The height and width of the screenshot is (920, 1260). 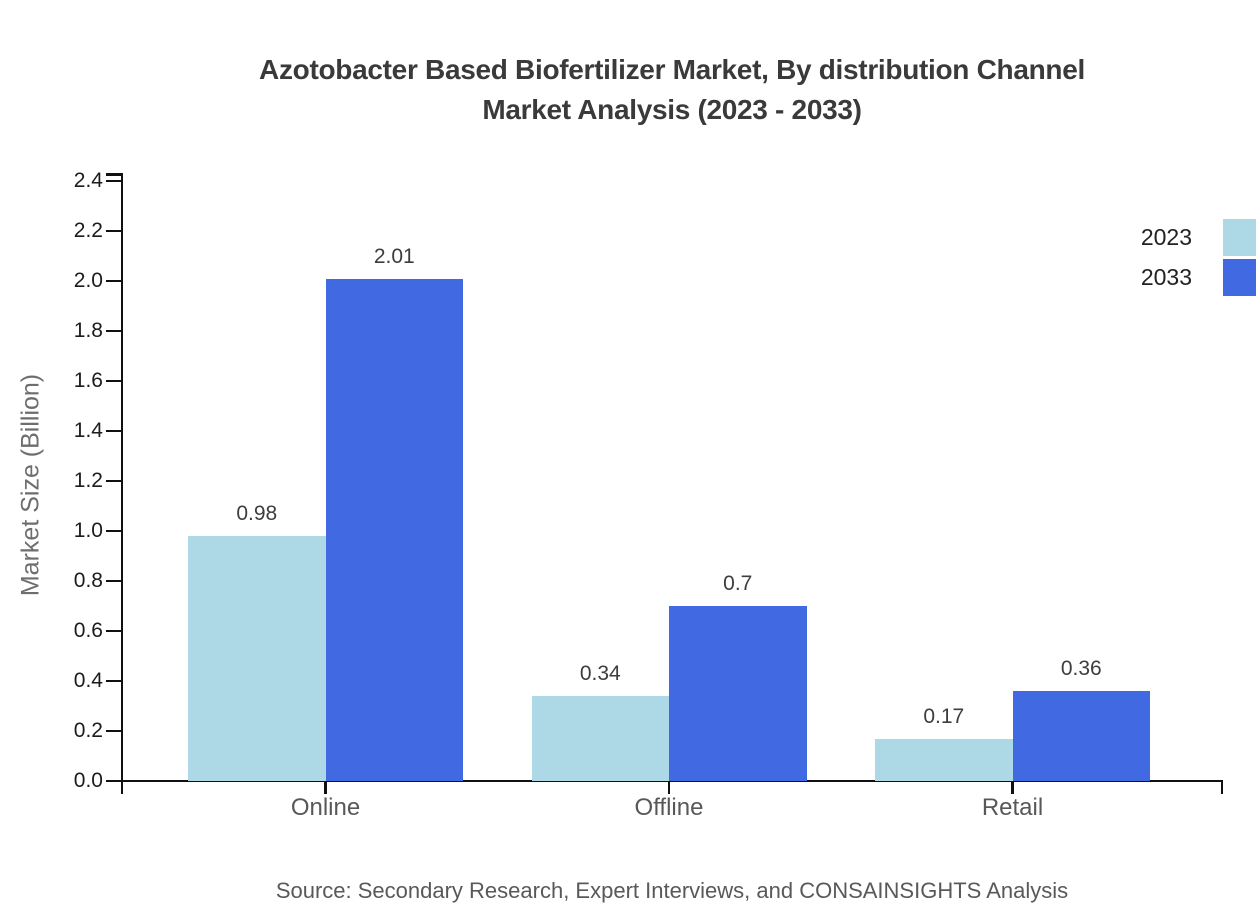 What do you see at coordinates (88, 330) in the screenshot?
I see `y-tick-label: 1.8` at bounding box center [88, 330].